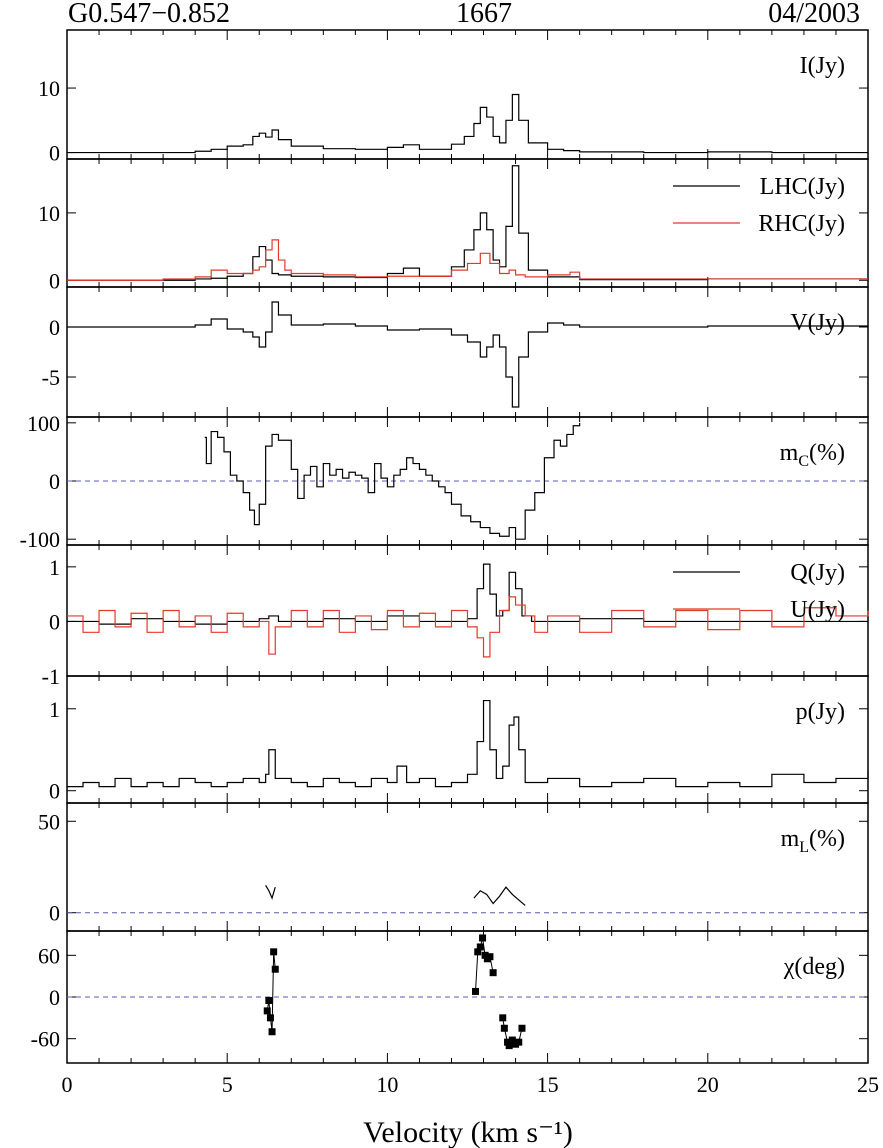  Describe the element at coordinates (817, 573) in the screenshot. I see `legend-label: Q(Jy)` at that location.